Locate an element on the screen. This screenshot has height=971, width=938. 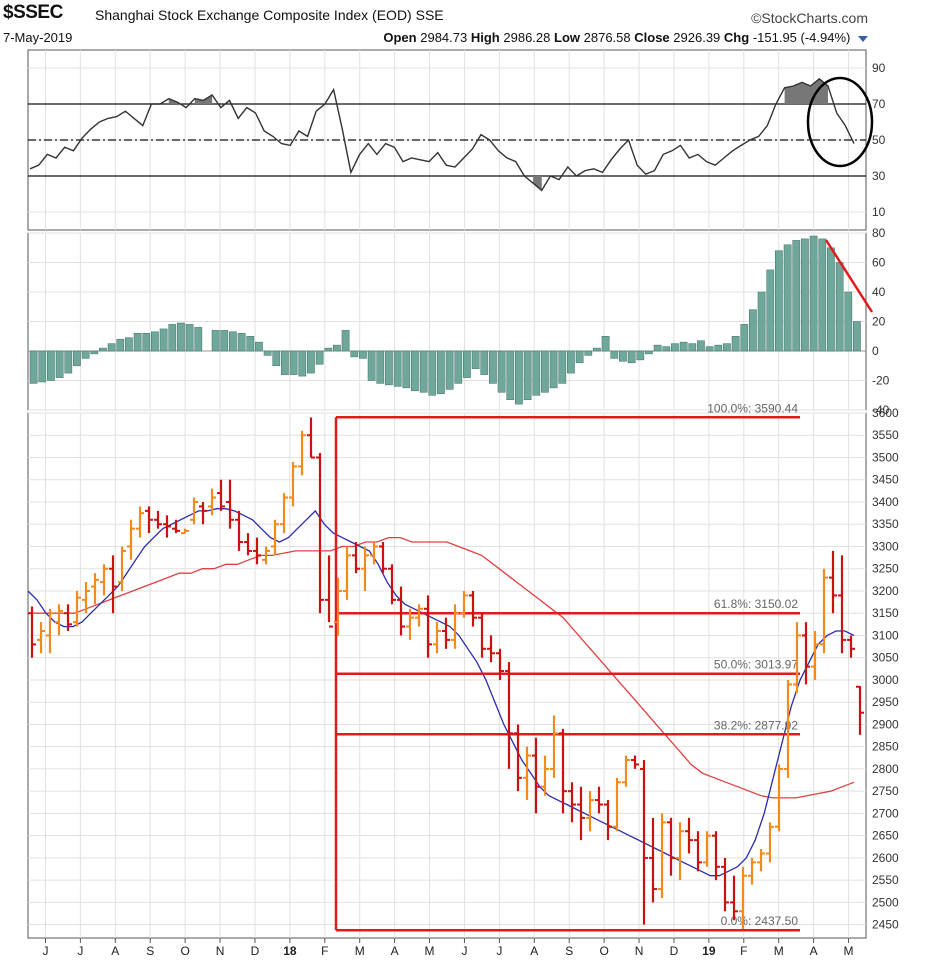
price-tick-label: 3400 is located at coordinates (885, 502).